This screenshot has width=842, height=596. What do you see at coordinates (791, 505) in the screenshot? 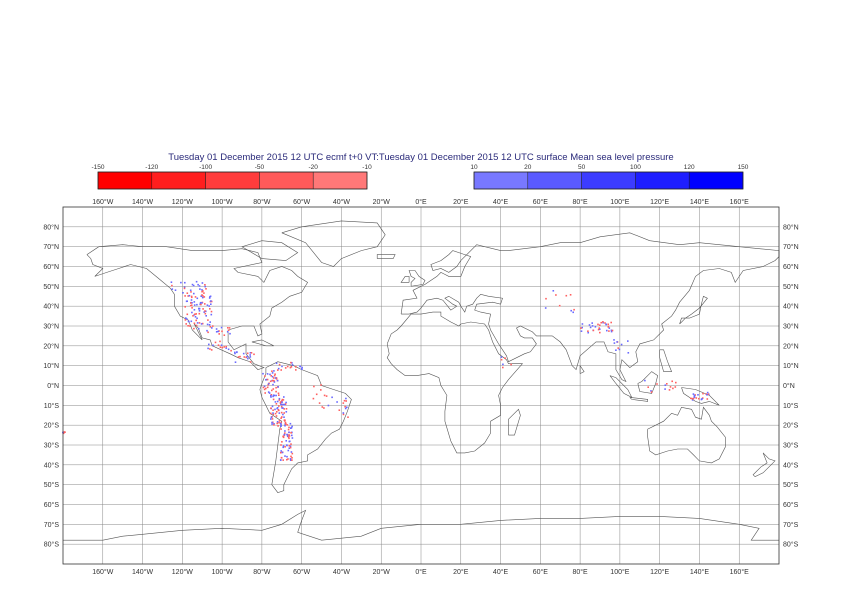
I see `latitude-label-right: 60°S` at bounding box center [791, 505].